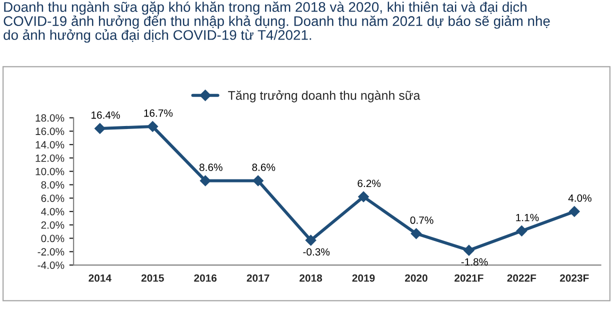 Image resolution: width=613 pixels, height=310 pixels. What do you see at coordinates (277, 22) in the screenshot?
I see `chart-title: Doanh thu ngành sữa gặp khó khăn trong năm 2018 và 2020, khi thiên tai và đại dịch COVID-19 ảnh hưởng đến thu nhập khả dụng. Doanh thu năm 2021 dự báo sẽ giảm nhẹ do ảnh hưởng của đại dịch COVID-19 từ T4/2021.` at bounding box center [277, 22].